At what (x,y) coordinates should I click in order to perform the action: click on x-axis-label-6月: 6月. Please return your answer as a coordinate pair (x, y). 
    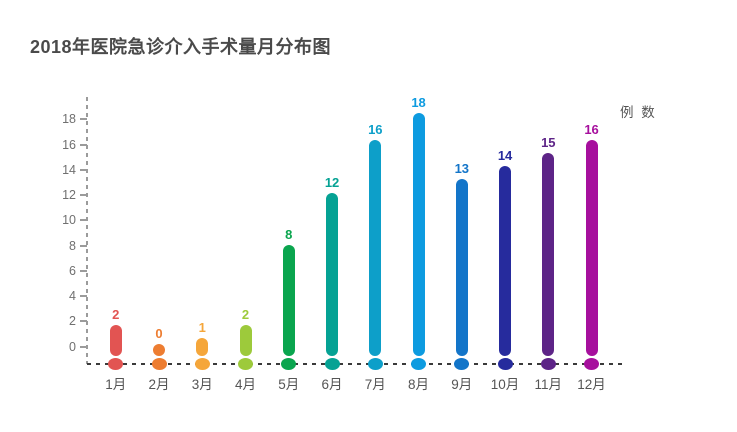
    Looking at the image, I should click on (332, 384).